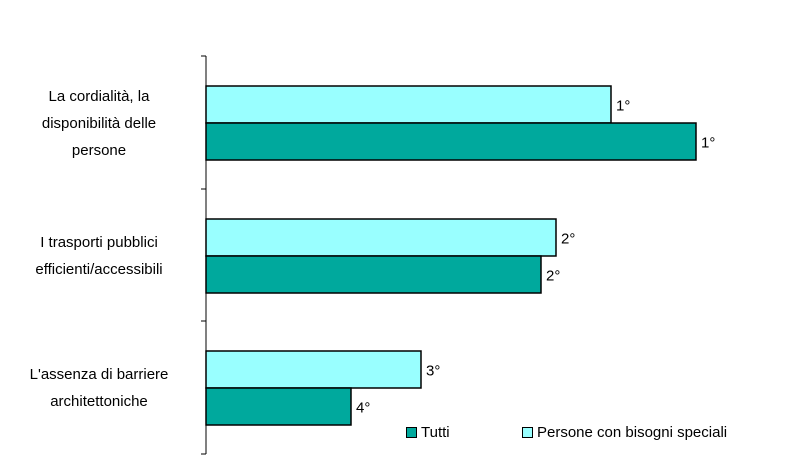  I want to click on category-label-line: disponibilità delle, so click(99, 123).